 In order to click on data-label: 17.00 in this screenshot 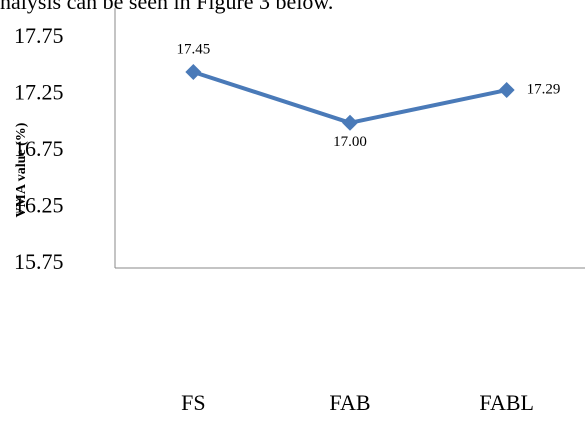, I will do `click(350, 142)`.